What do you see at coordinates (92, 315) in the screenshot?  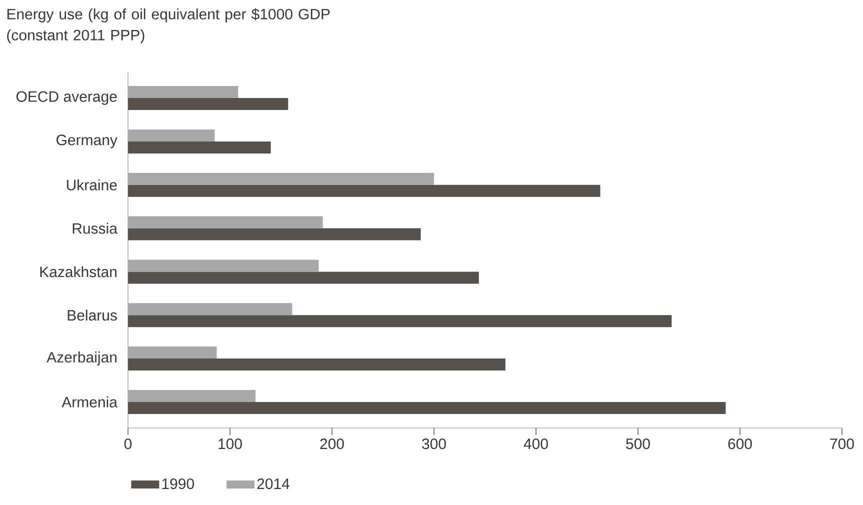 I see `y-tick-label: Belarus` at bounding box center [92, 315].